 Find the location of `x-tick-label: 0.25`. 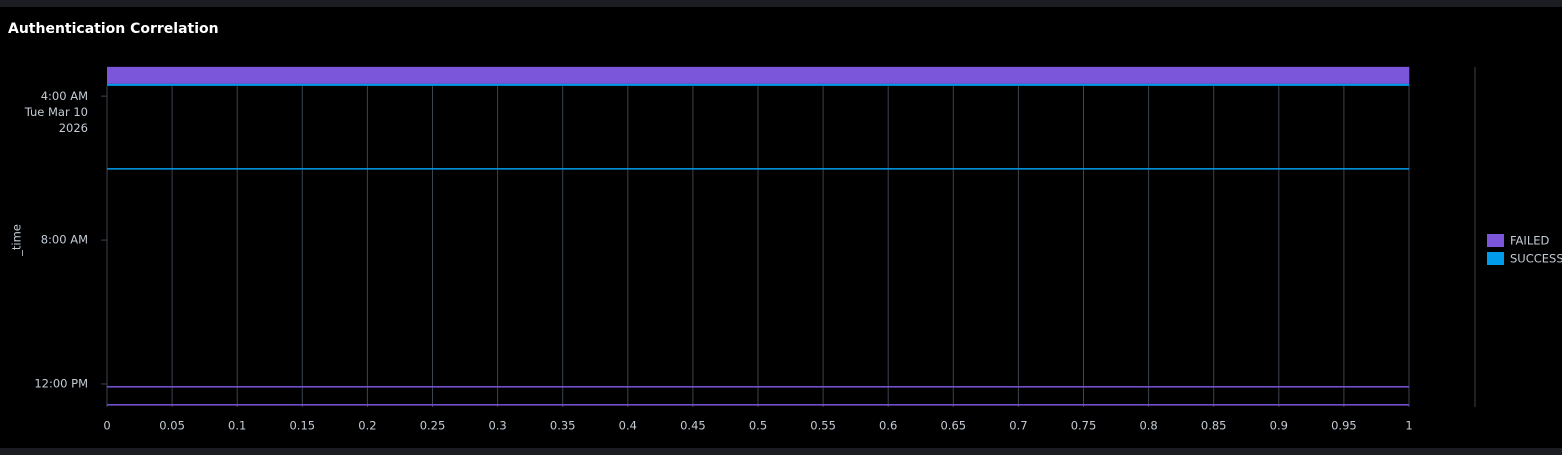

x-tick-label: 0.25 is located at coordinates (433, 426).